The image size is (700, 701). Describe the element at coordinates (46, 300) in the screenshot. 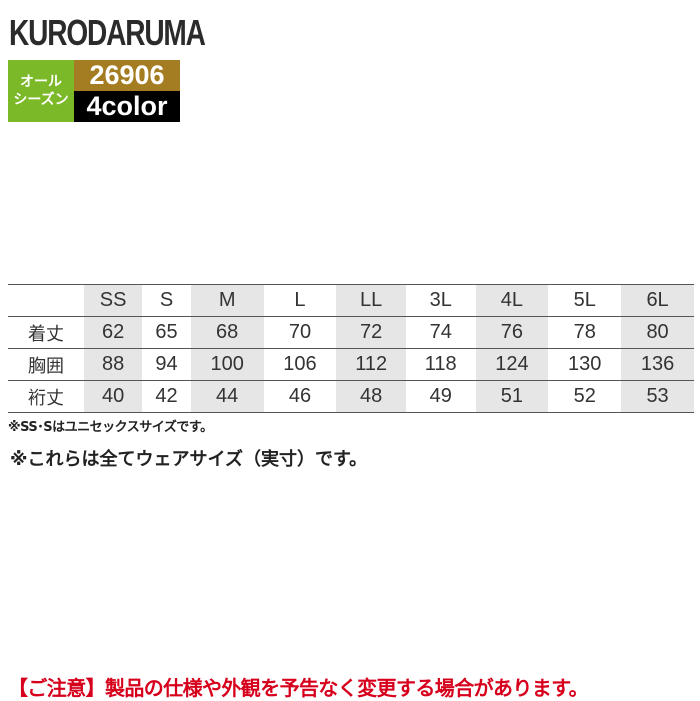

I see `corner-cell` at that location.